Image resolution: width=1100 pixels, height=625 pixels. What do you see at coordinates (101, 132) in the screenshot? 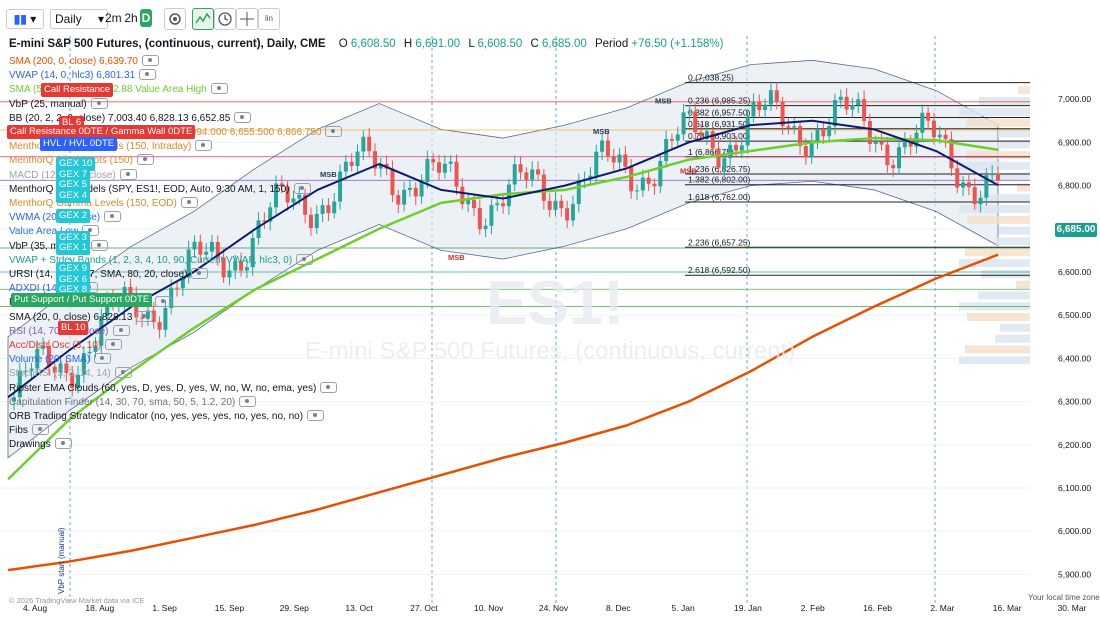
I see `call-resistance-0dte-tag: Call Resistance 0DTE / Gamma Wall 0DTE` at bounding box center [101, 132].